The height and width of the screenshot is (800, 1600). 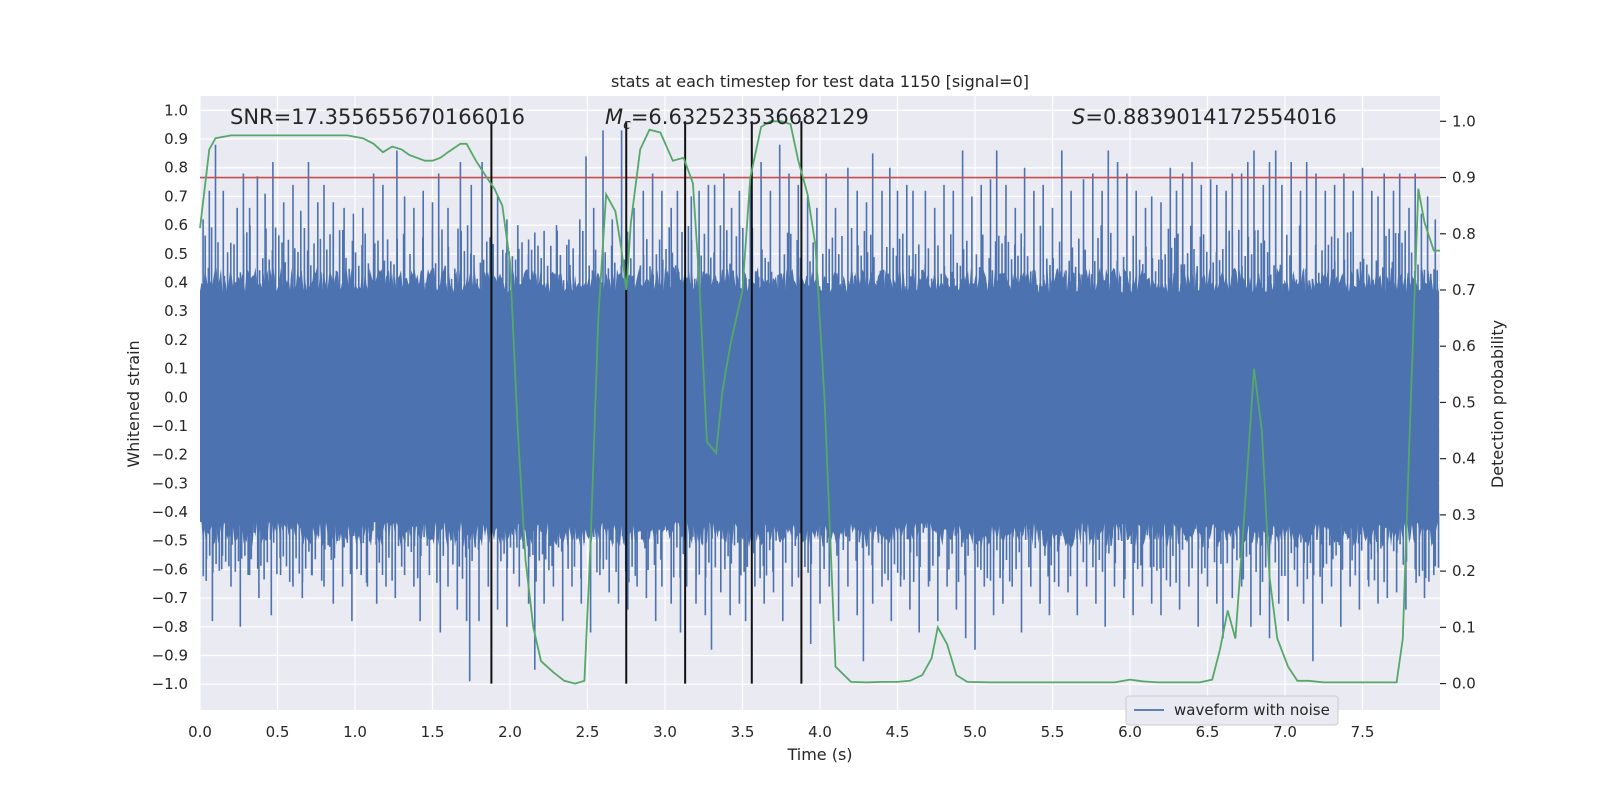 What do you see at coordinates (170, 627) in the screenshot?
I see `left-y-tick-label: −0.8` at bounding box center [170, 627].